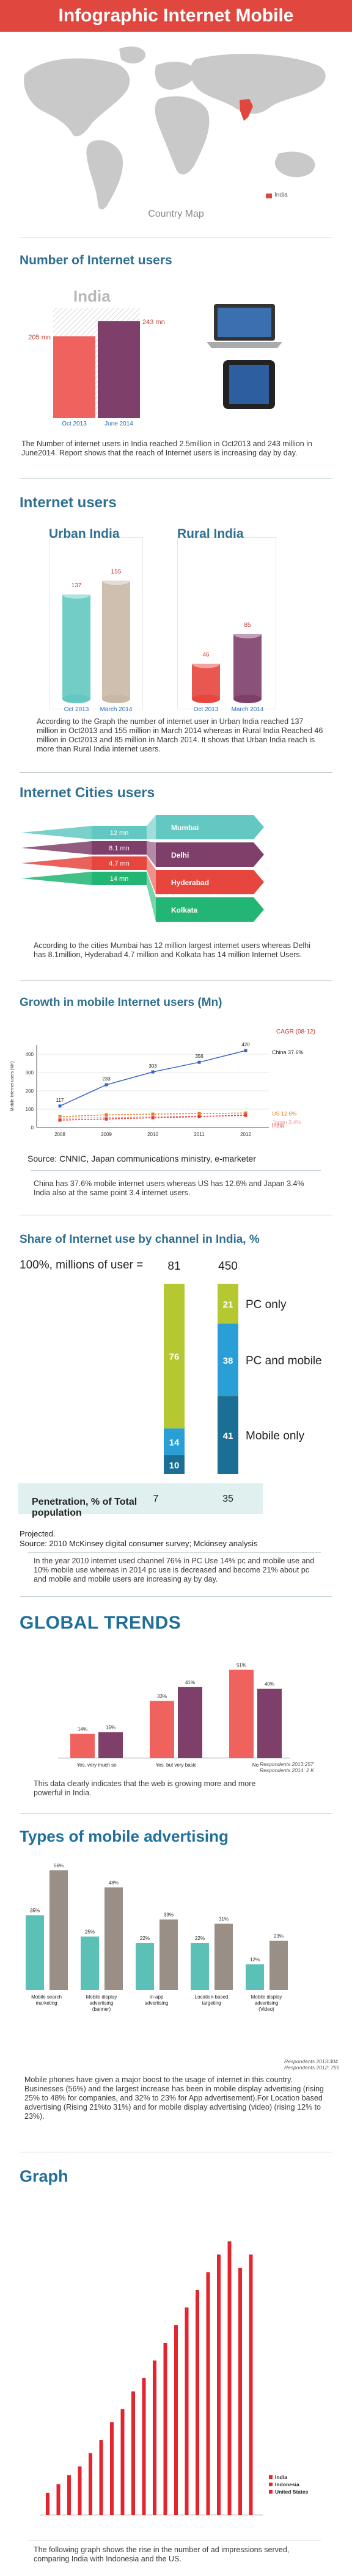  I want to click on tick-label: Yes, but very basic, so click(176, 1765).